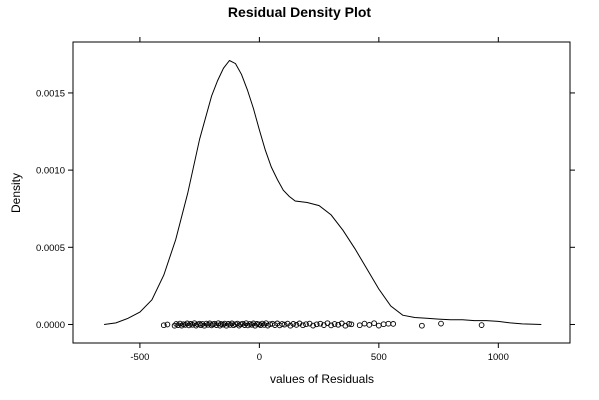 This screenshot has width=599, height=400. I want to click on y-axis-label: Density, so click(16, 193).